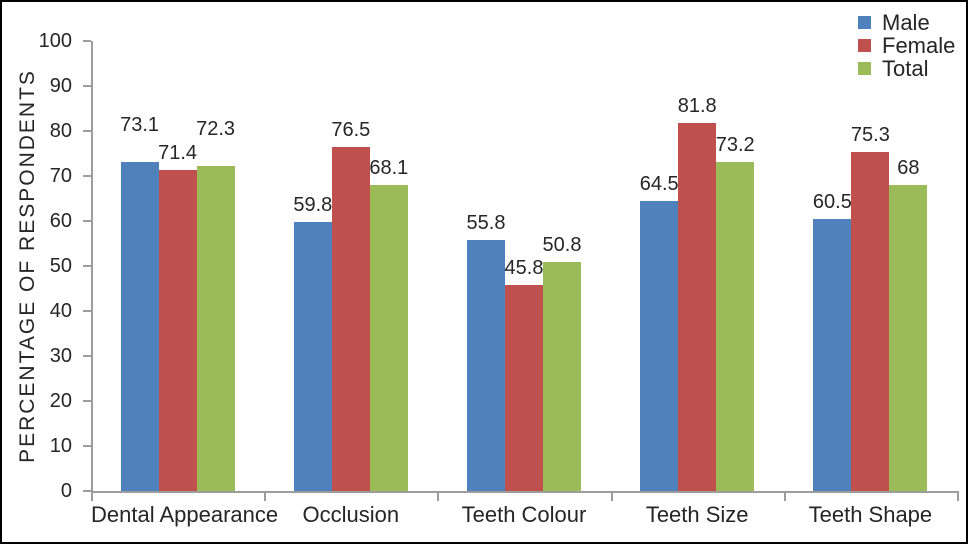 The height and width of the screenshot is (544, 968). What do you see at coordinates (659, 345) in the screenshot?
I see `bar-male-teeth-size` at bounding box center [659, 345].